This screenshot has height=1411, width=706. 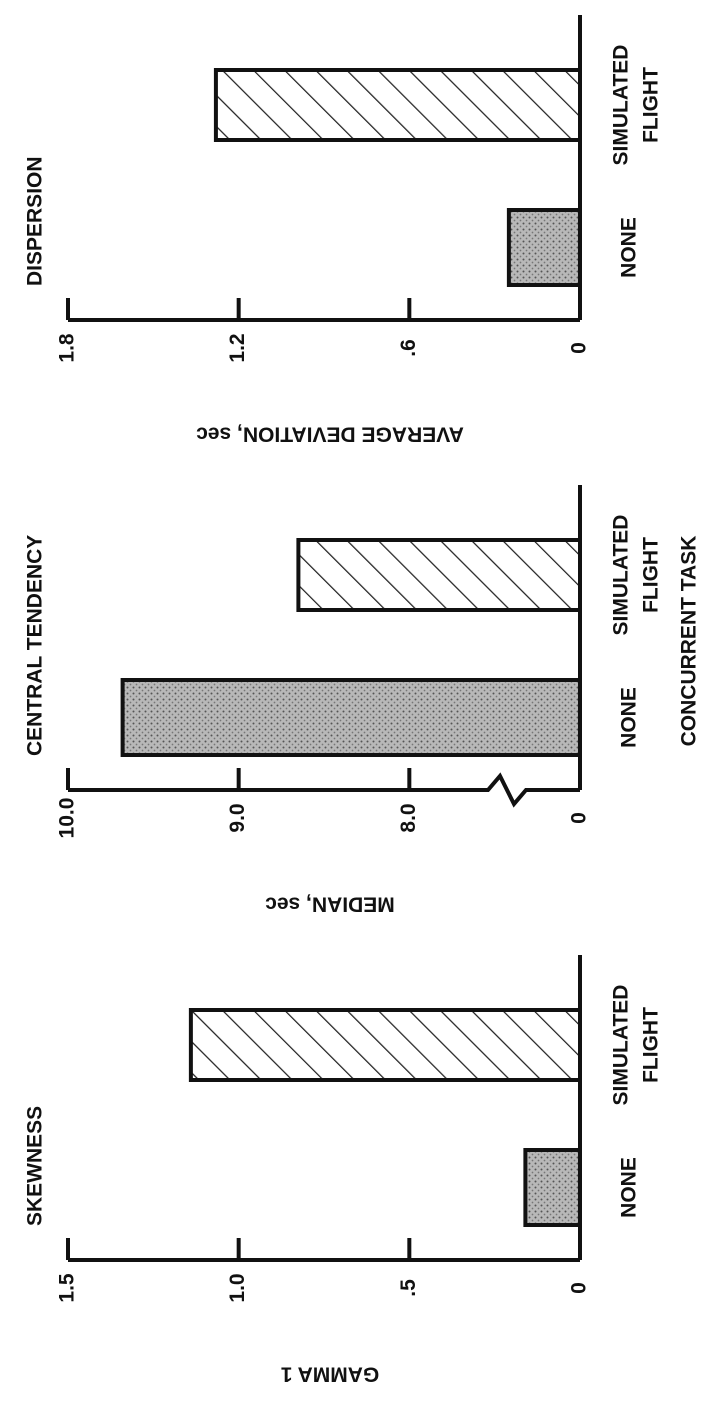 What do you see at coordinates (330, 433) in the screenshot?
I see `y-axis-title: AVERAGE DEVIATION, sec` at bounding box center [330, 433].